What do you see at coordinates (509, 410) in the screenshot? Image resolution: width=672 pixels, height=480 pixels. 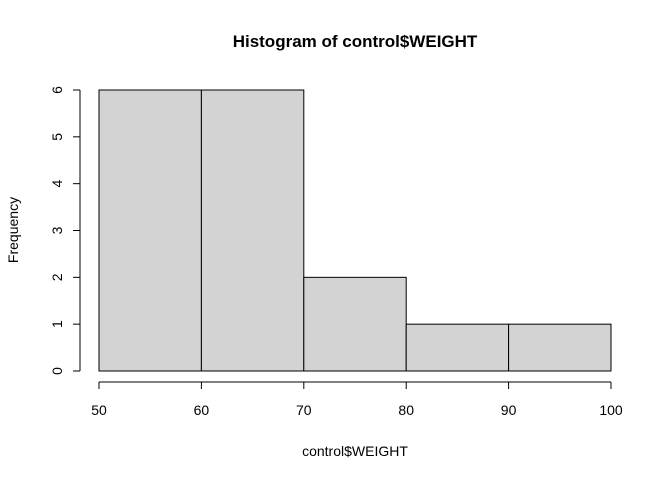 I see `x-tick-label: 90` at bounding box center [509, 410].